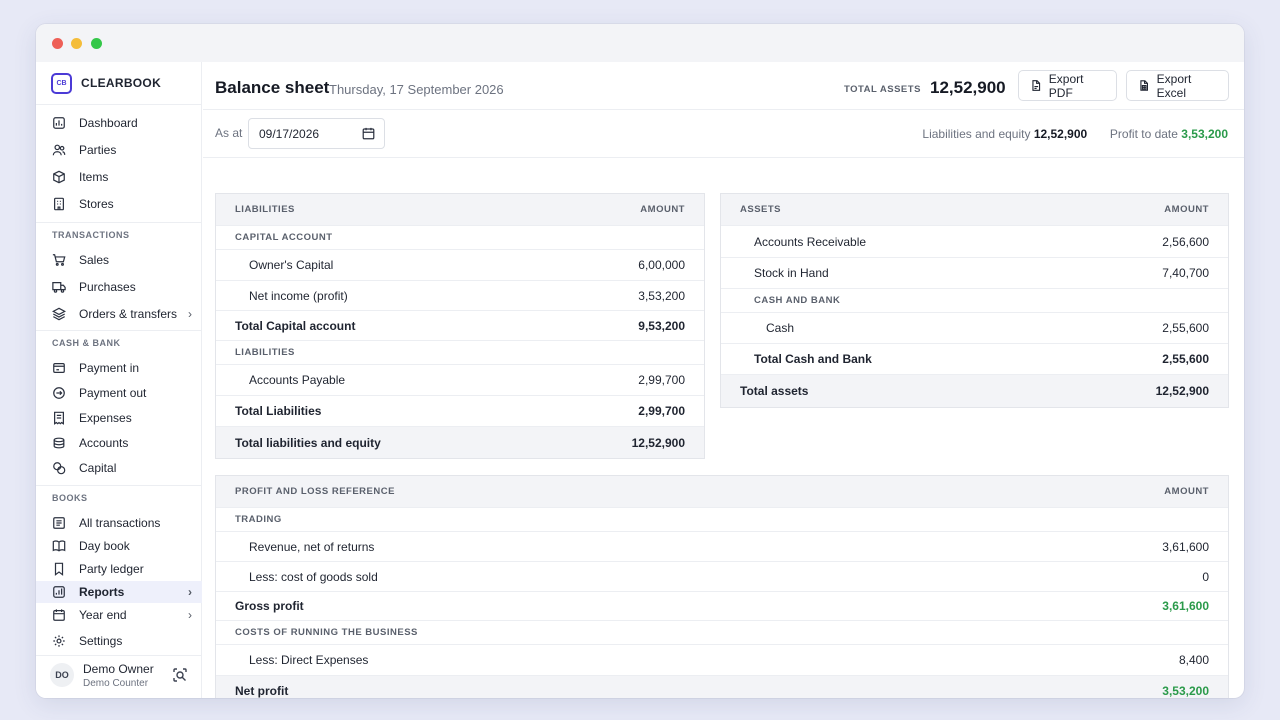 This screenshot has width=1280, height=720. I want to click on sidebar-item-sales: Sales, so click(119, 260).